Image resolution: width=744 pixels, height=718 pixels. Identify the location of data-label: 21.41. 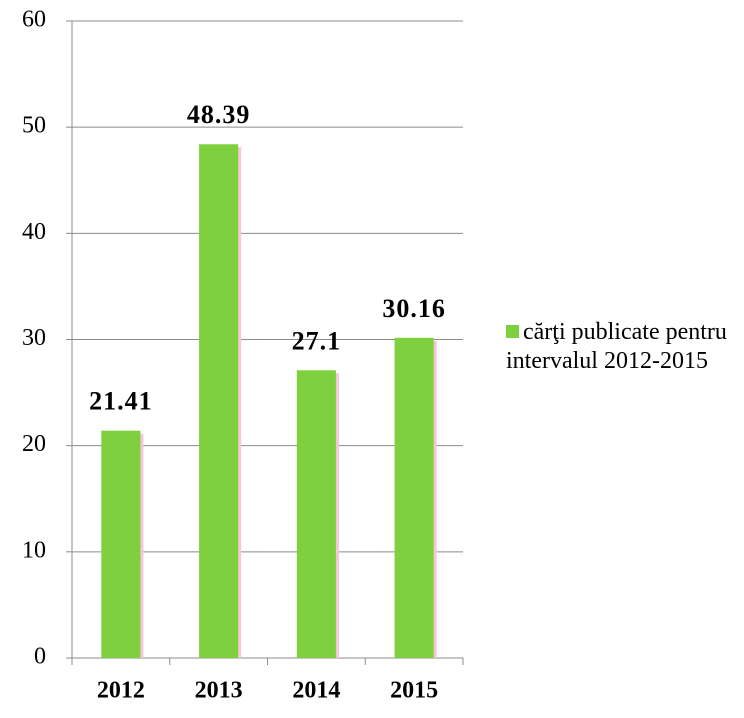
(121, 401).